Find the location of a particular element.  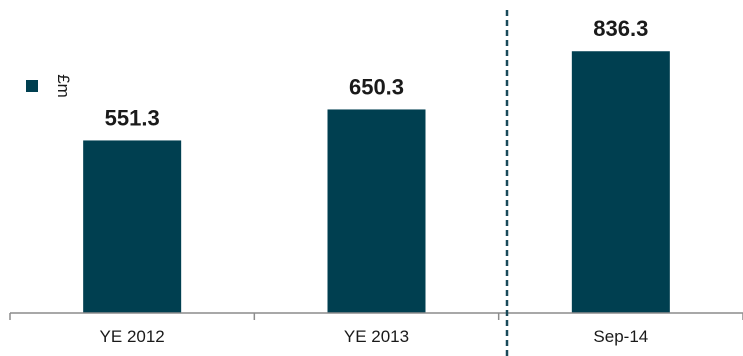

legend-label: £m is located at coordinates (63, 86).